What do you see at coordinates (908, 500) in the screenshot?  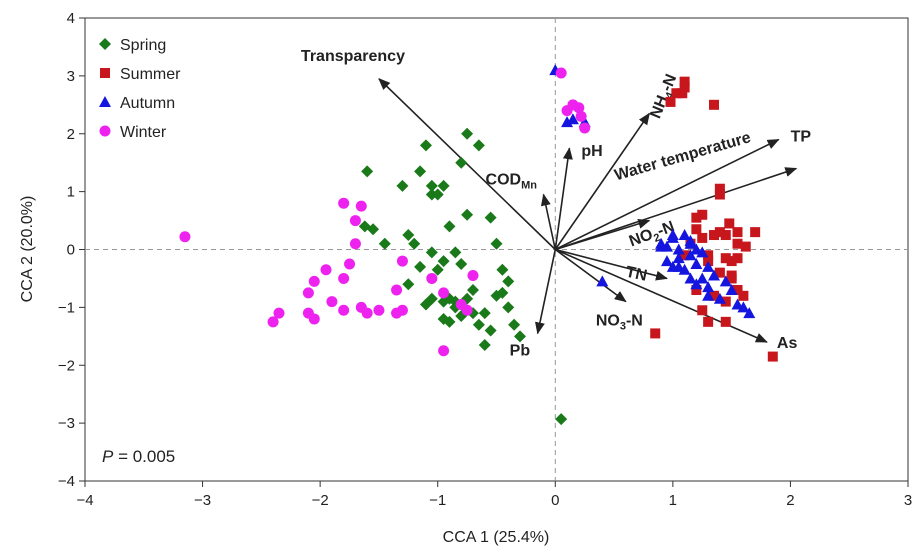 I see `x-tick-label: 3` at bounding box center [908, 500].